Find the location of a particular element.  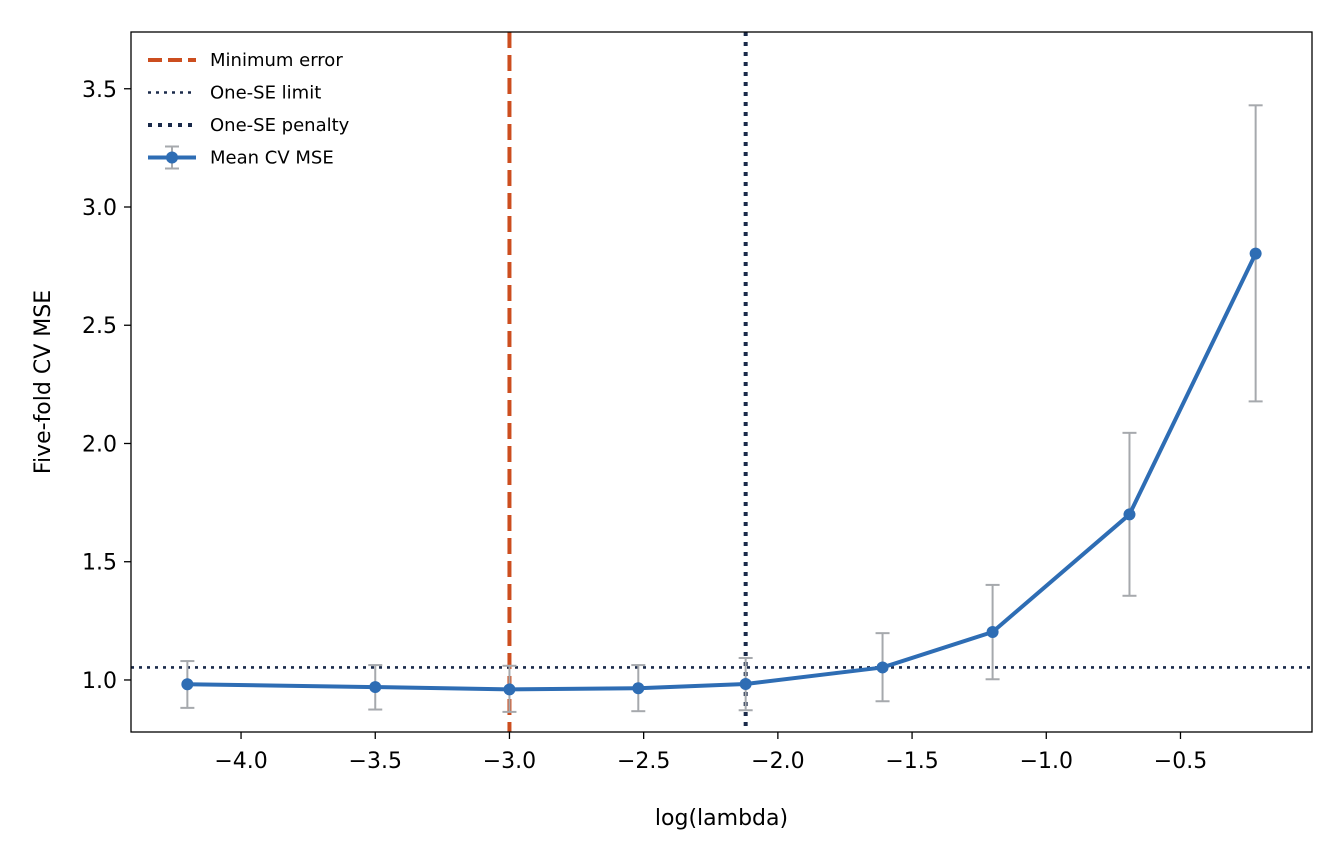

y-axis-label: Five-fold CV MSE is located at coordinates (43, 382).